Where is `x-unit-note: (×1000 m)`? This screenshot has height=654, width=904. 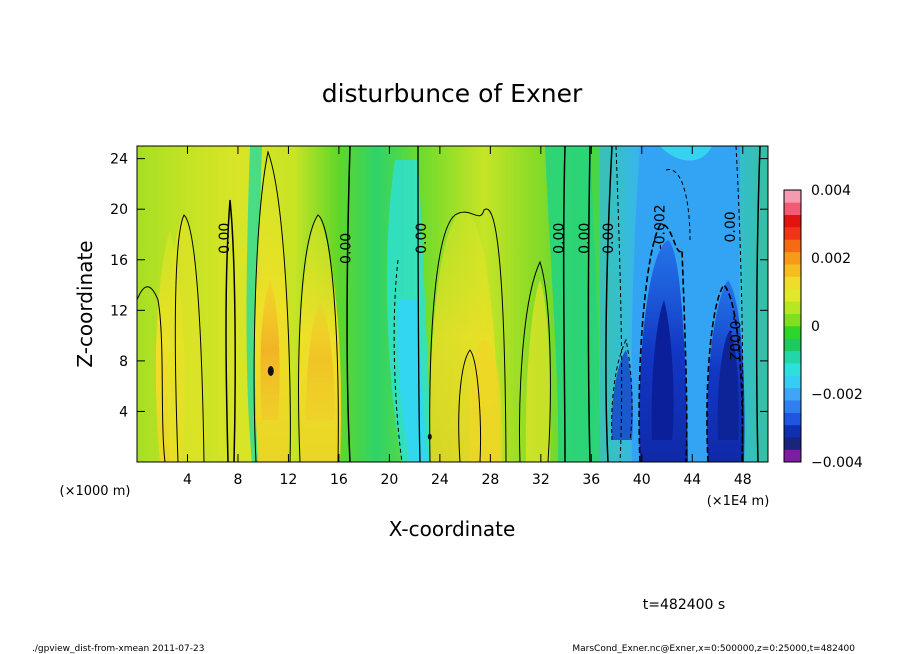 x-unit-note: (×1000 m) is located at coordinates (95, 491).